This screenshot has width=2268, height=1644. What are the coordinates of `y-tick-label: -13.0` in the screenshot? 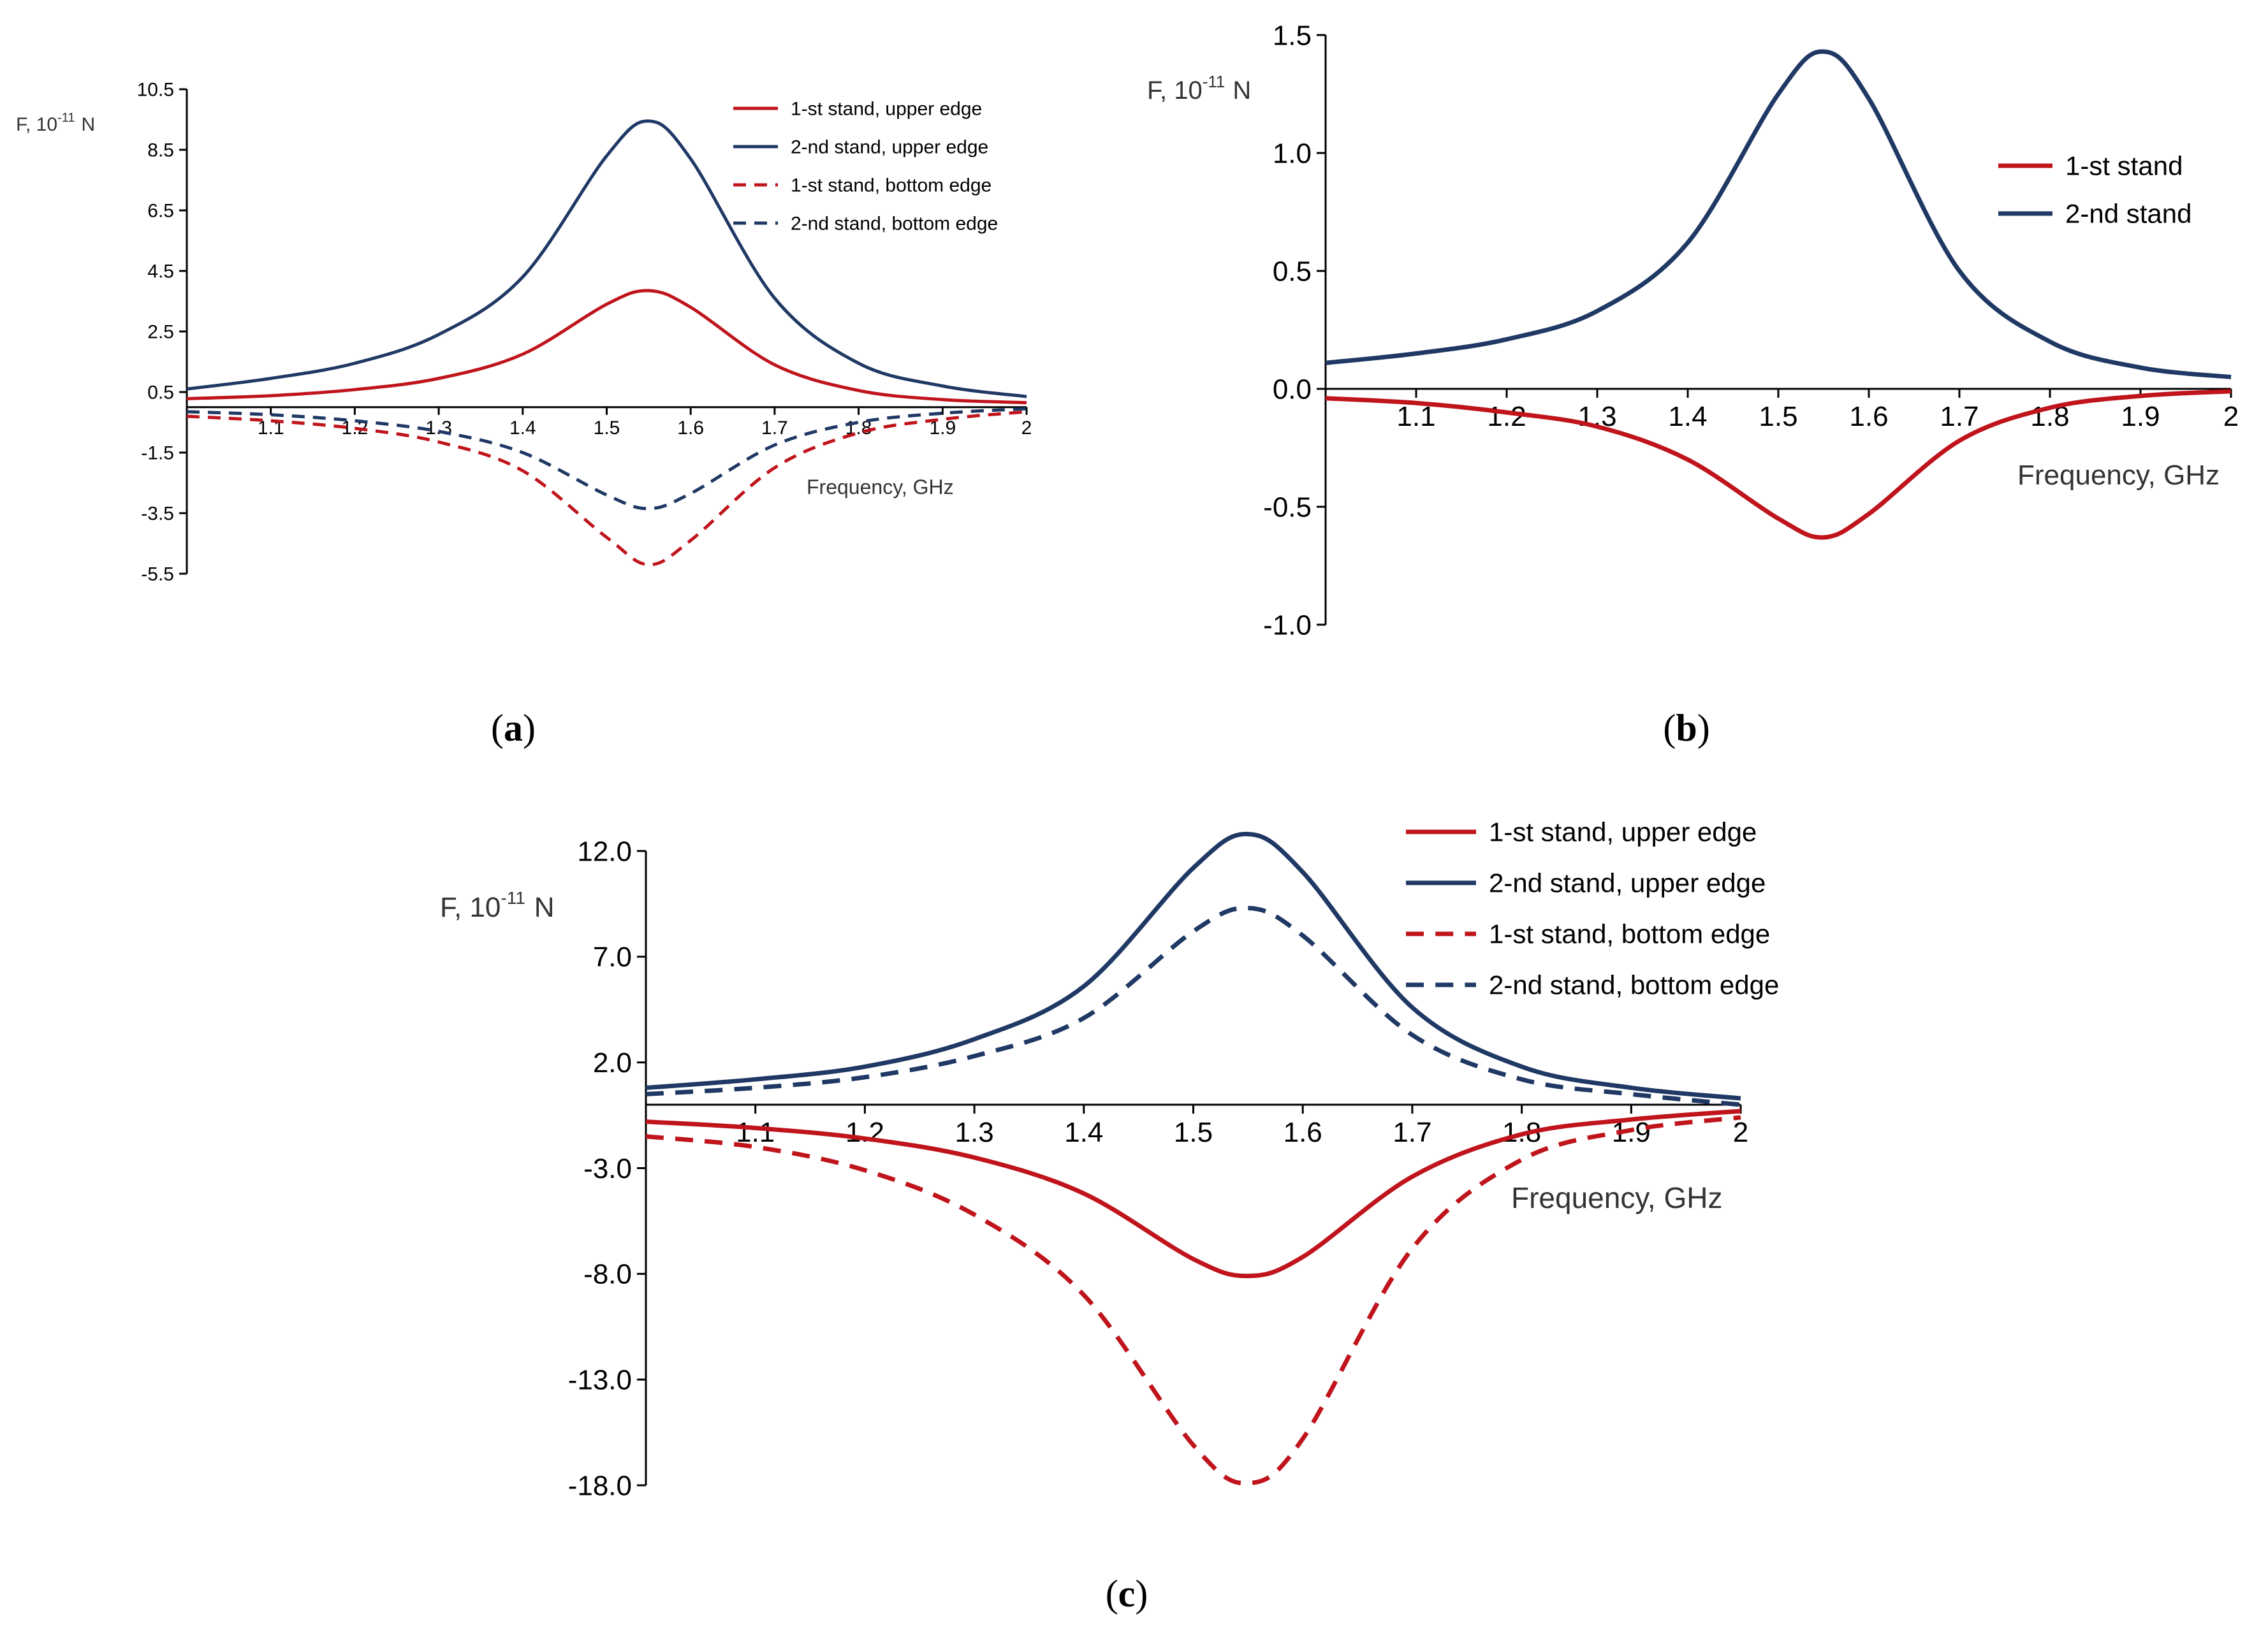 It's located at (600, 1381).